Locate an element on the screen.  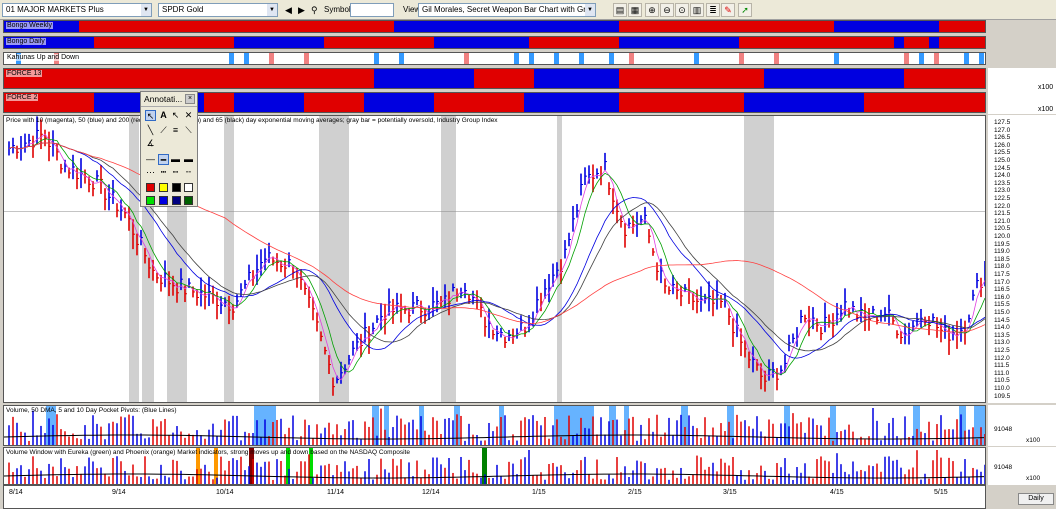
white-swatch is located at coordinates (188, 187).